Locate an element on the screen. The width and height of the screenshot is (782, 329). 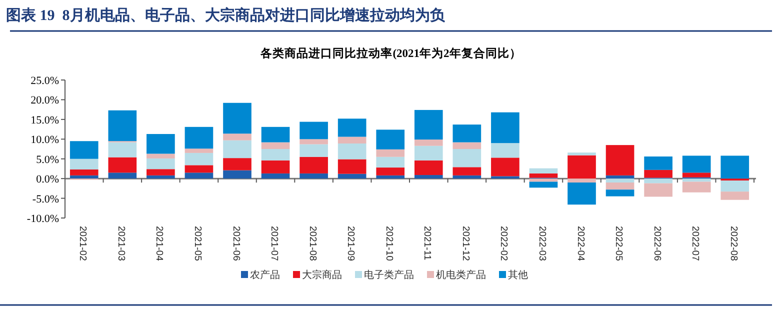
x-tick-label: 2021-03 is located at coordinates (120, 243).